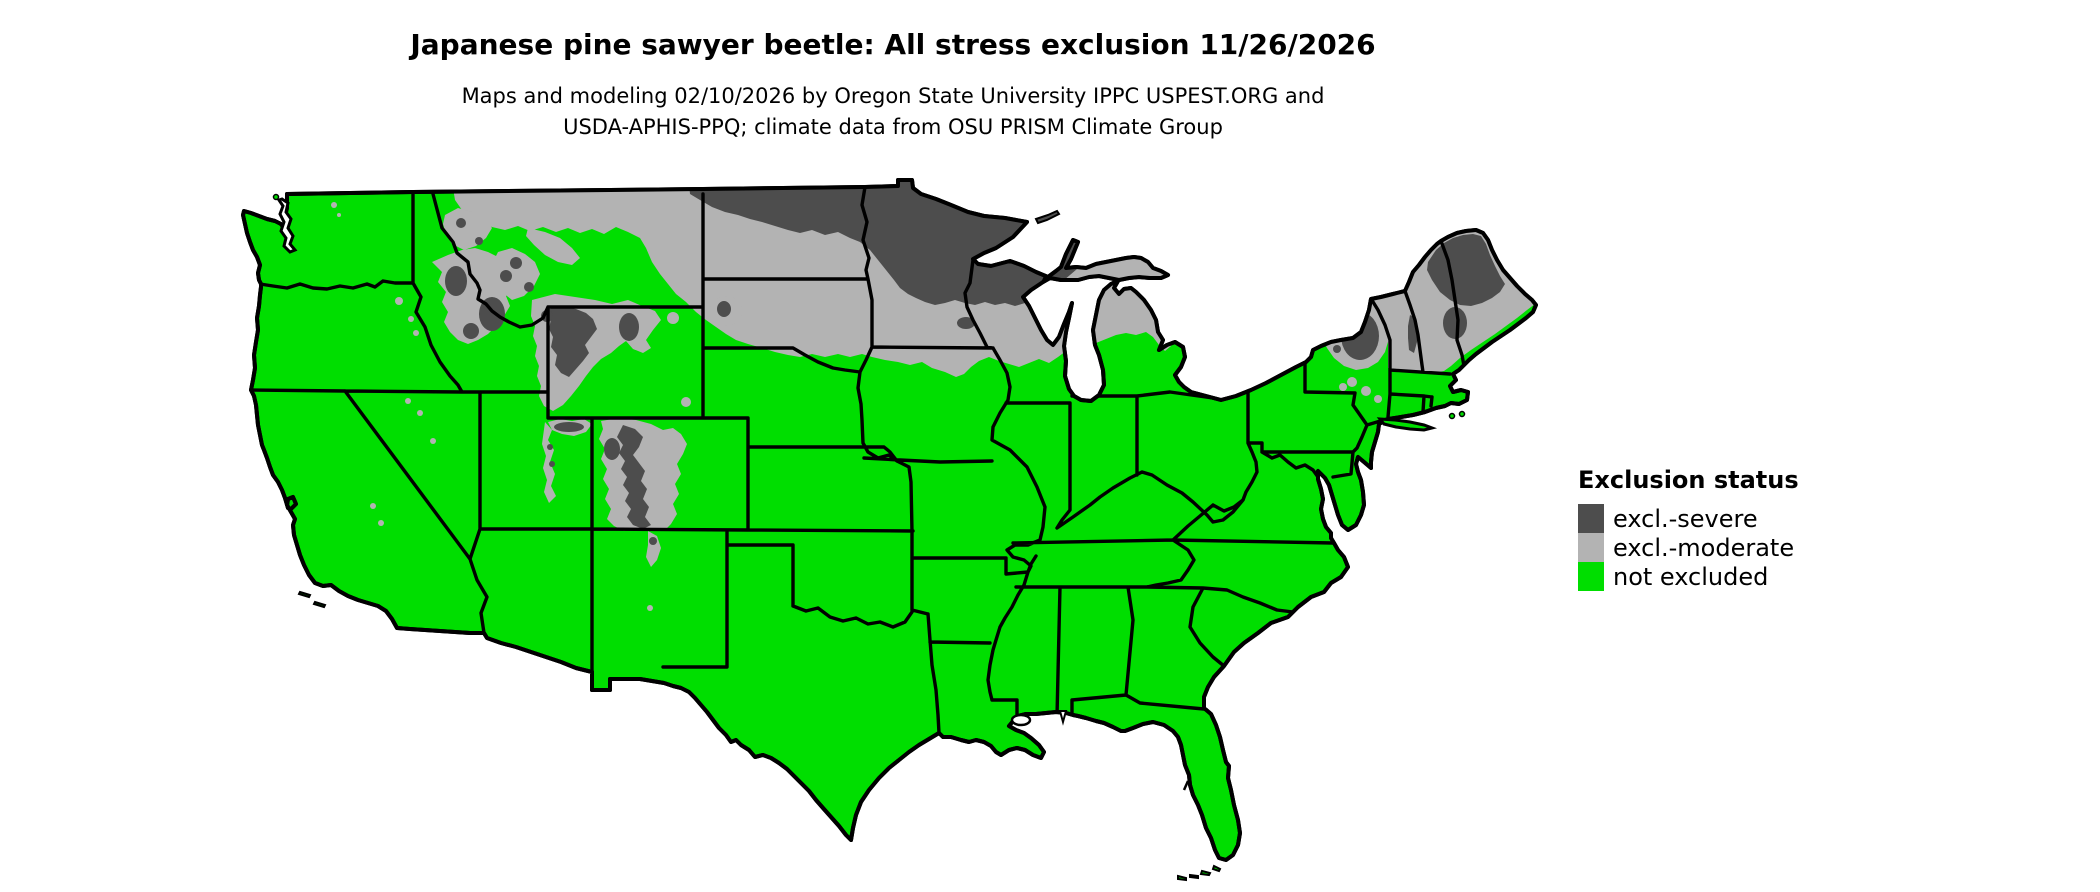  I want to click on mobile-bay, so click(1063, 718).